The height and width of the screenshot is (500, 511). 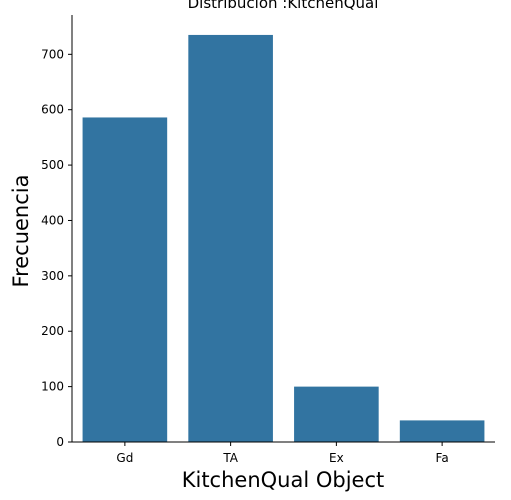 What do you see at coordinates (336, 458) in the screenshot?
I see `x-tick-label: Ex` at bounding box center [336, 458].